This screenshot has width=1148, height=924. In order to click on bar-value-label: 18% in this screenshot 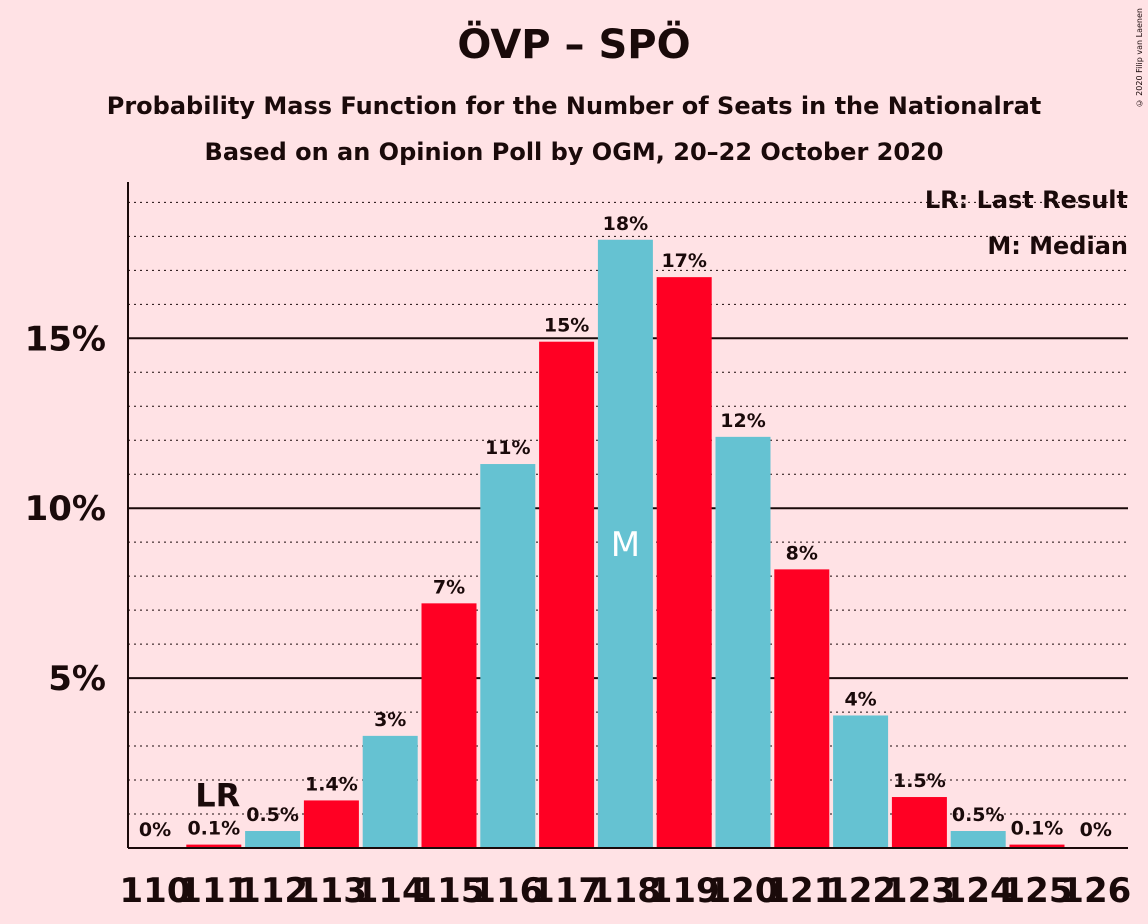, I will do `click(625, 224)`.